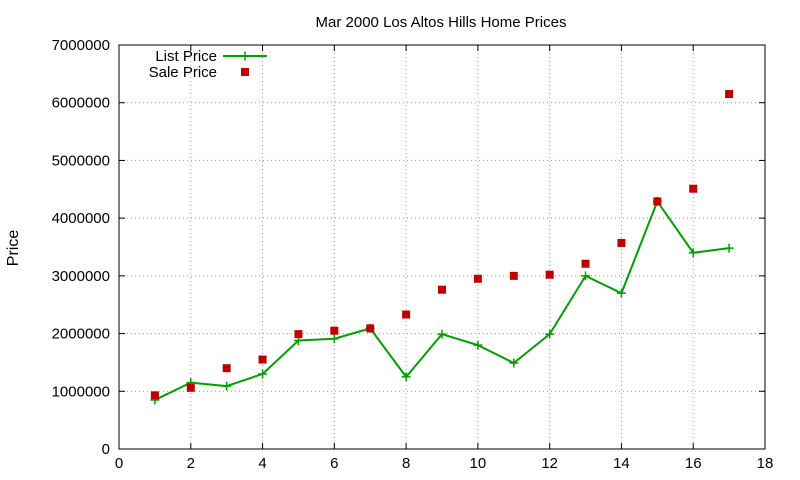 This screenshot has width=800, height=480. Describe the element at coordinates (186, 56) in the screenshot. I see `legend-label: List Price` at that location.